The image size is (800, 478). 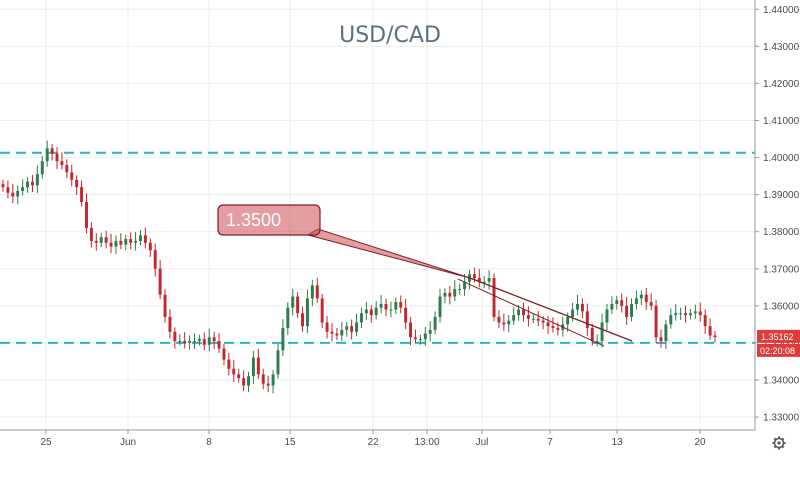 What do you see at coordinates (778, 336) in the screenshot?
I see `last-price-box` at bounding box center [778, 336].